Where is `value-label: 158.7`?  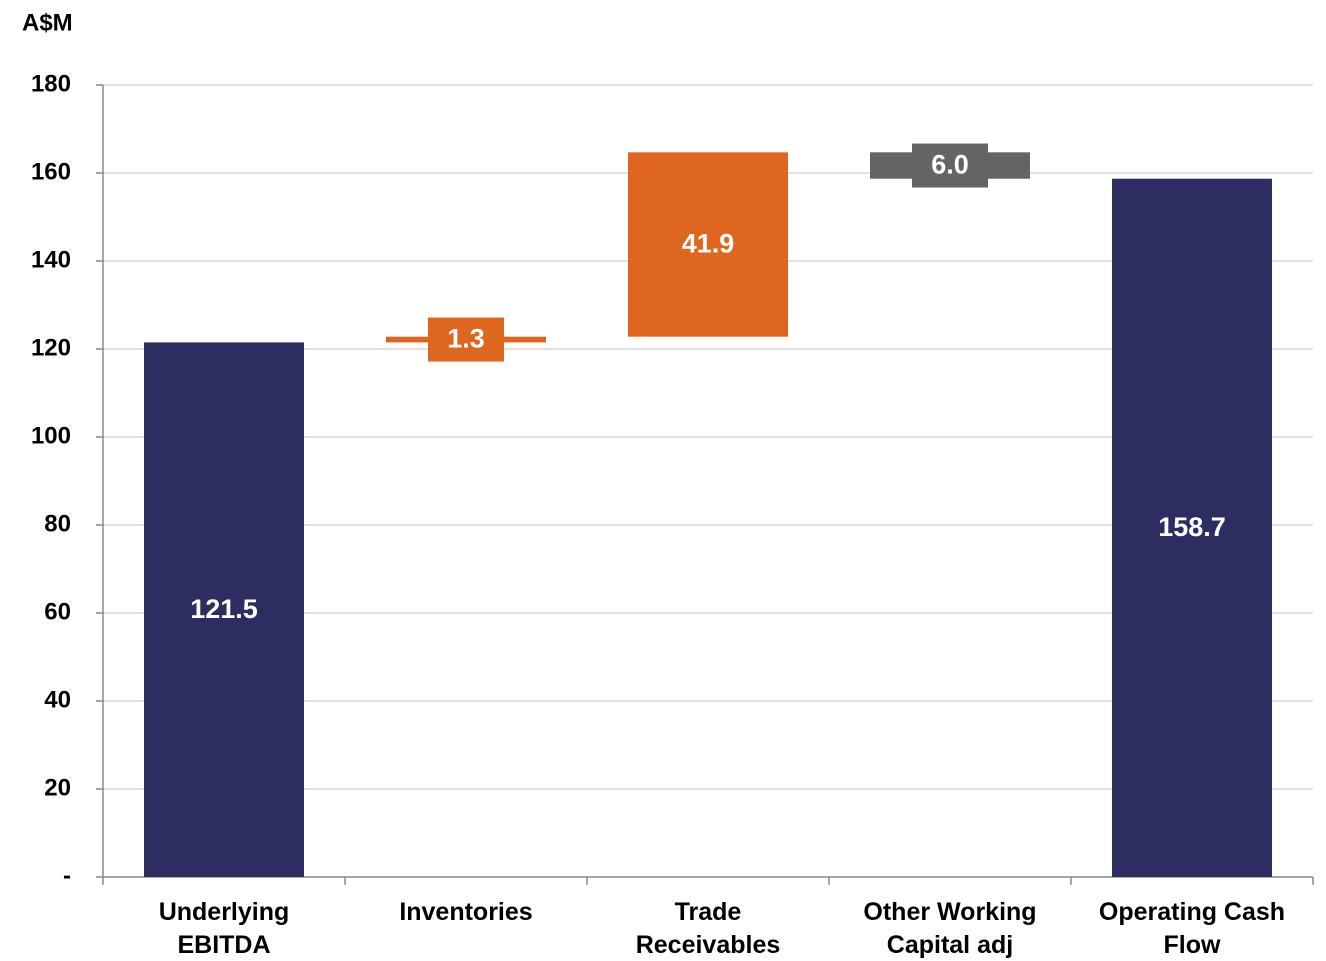 value-label: 158.7 is located at coordinates (1192, 527).